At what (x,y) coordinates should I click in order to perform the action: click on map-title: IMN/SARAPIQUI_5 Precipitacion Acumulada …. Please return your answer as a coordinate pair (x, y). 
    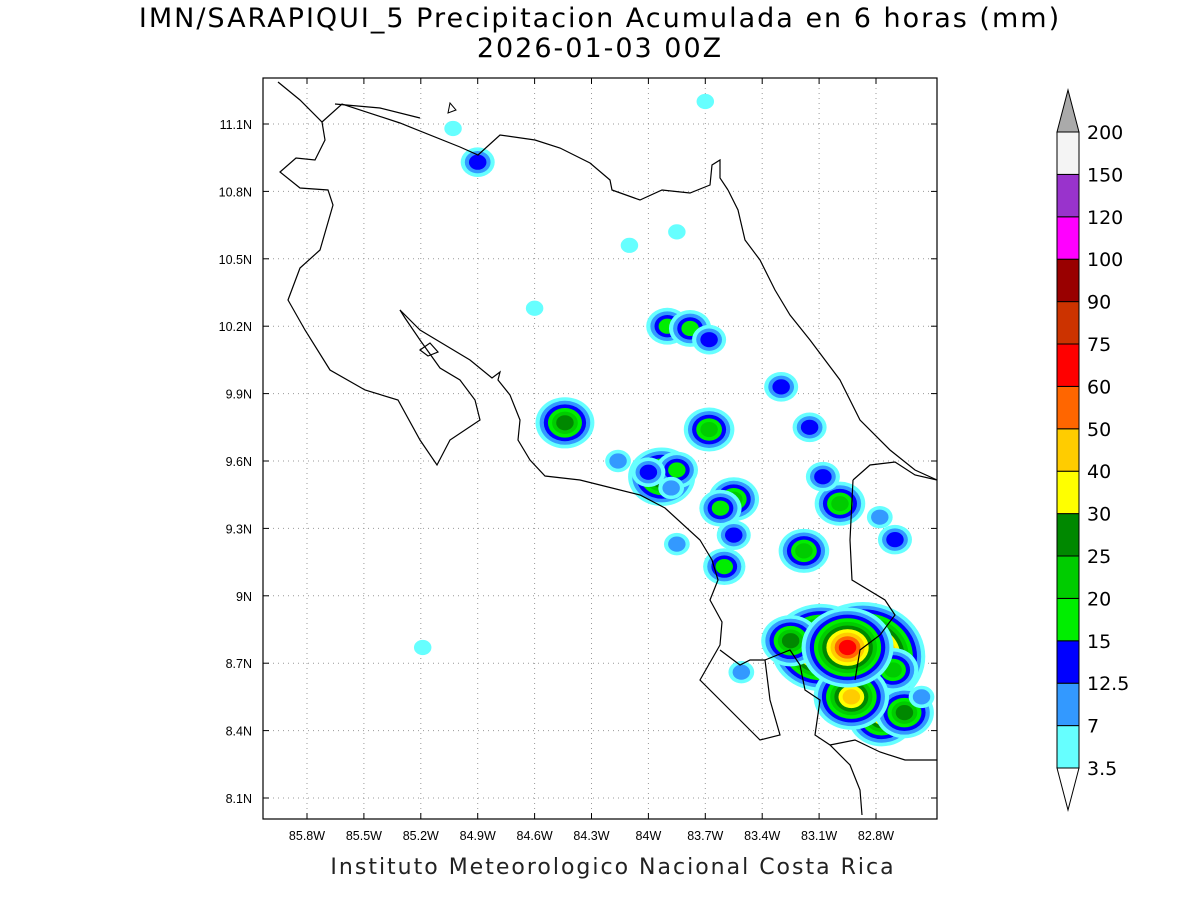
    Looking at the image, I should click on (600, 18).